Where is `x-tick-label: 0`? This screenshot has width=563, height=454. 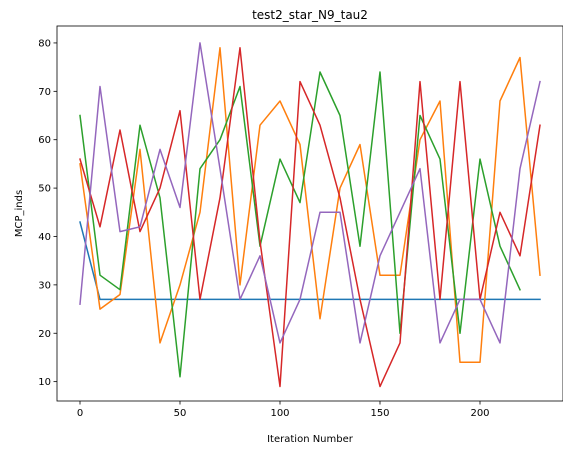
x-tick-label: 0 is located at coordinates (80, 413).